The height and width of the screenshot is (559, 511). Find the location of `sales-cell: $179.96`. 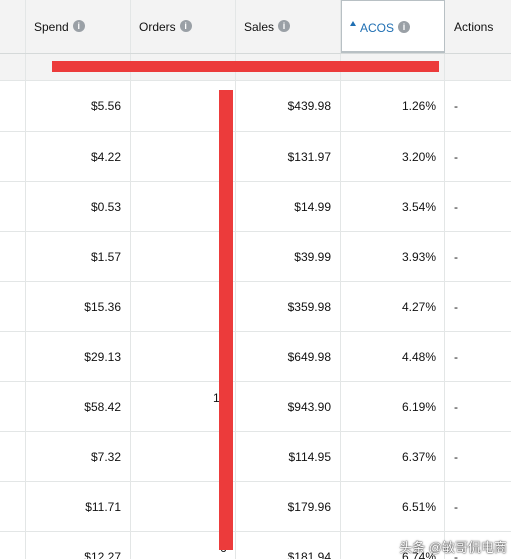

sales-cell: $179.96 is located at coordinates (288, 506).